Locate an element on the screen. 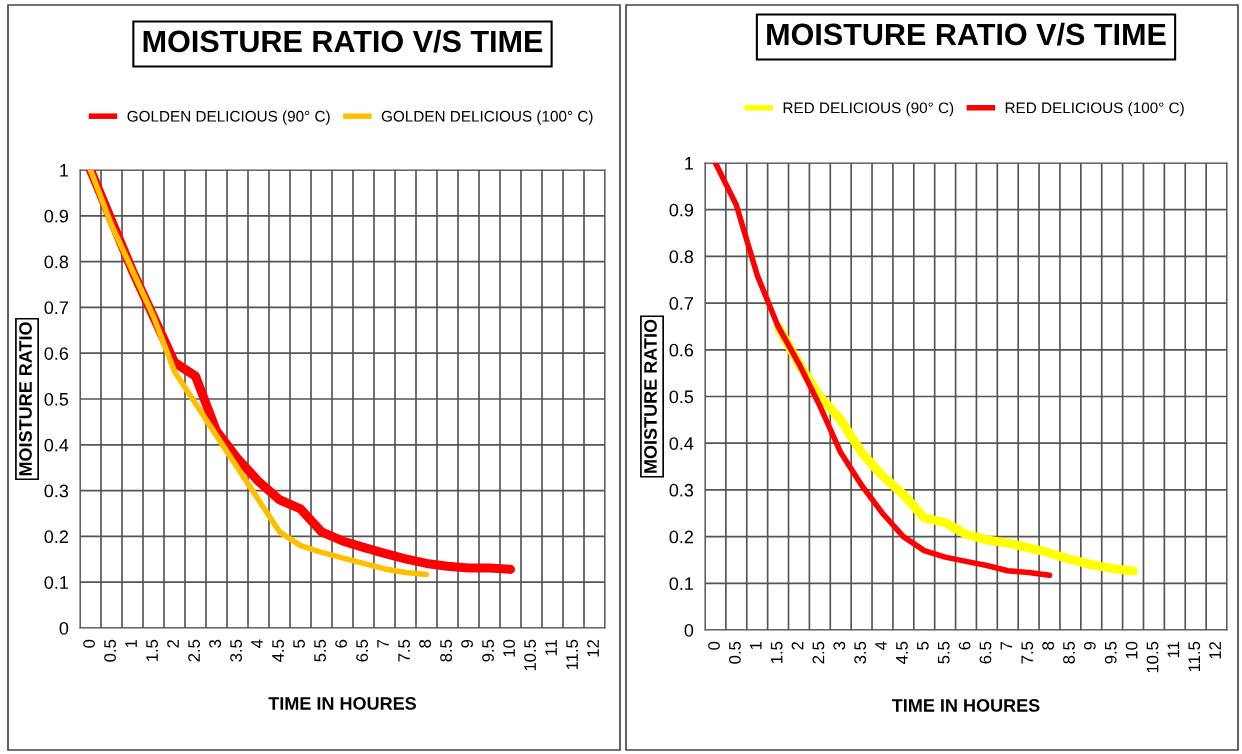 This screenshot has width=1242, height=754. legend-label: GOLDEN DELICIOUS (100° C) is located at coordinates (487, 117).